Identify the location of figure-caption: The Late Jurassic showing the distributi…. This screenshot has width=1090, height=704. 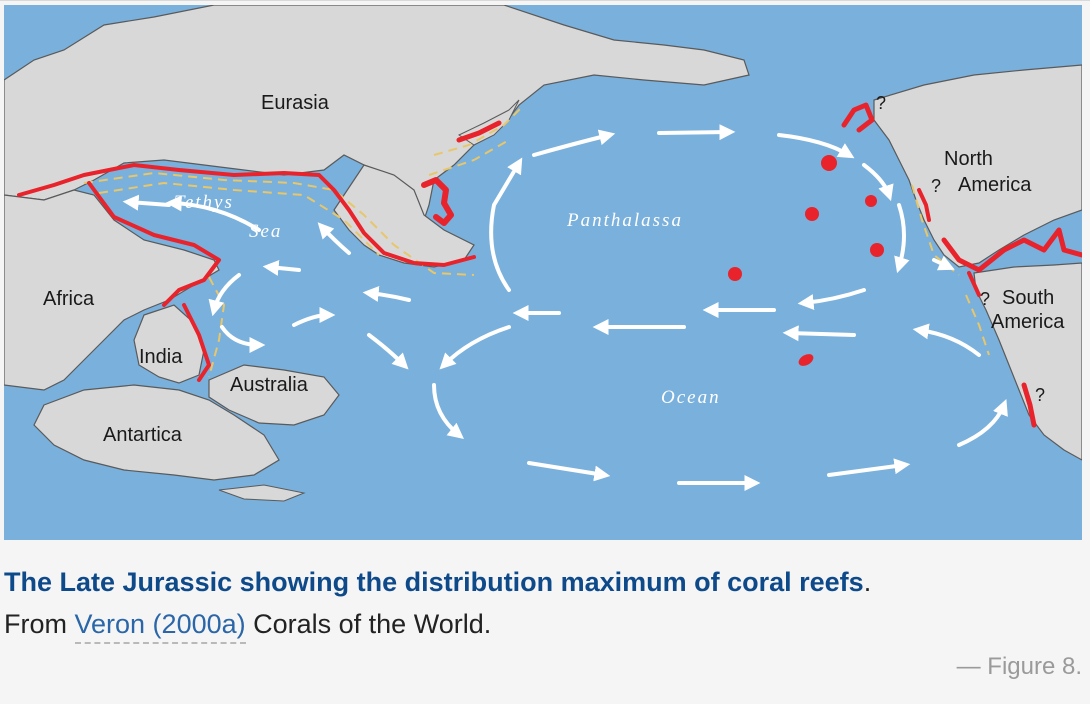
(544, 603).